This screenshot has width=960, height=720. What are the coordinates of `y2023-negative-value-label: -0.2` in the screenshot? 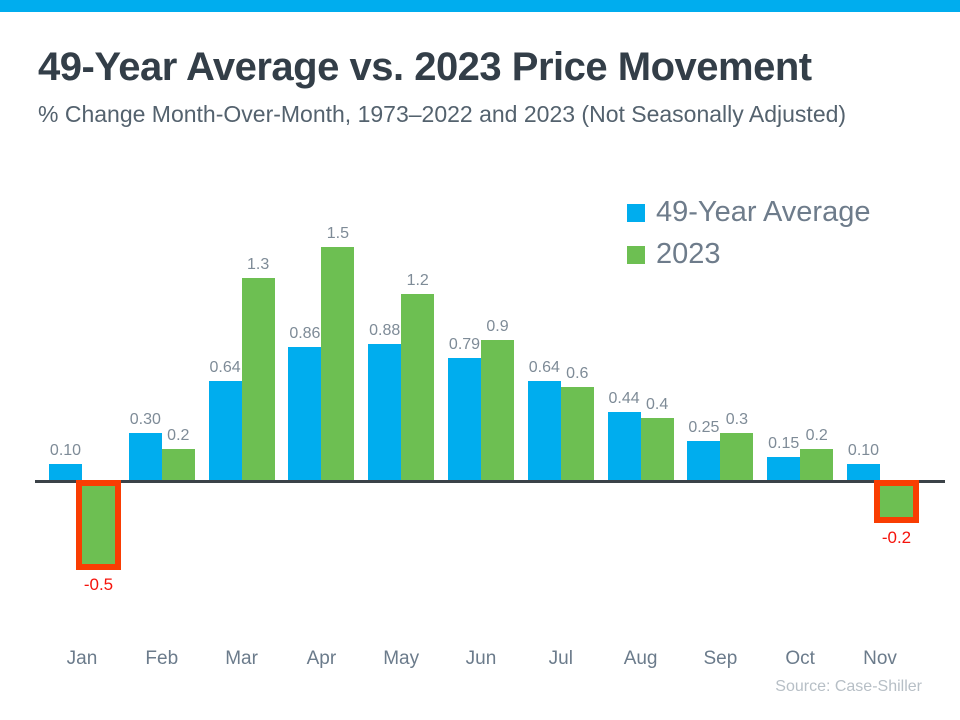 It's located at (896, 537).